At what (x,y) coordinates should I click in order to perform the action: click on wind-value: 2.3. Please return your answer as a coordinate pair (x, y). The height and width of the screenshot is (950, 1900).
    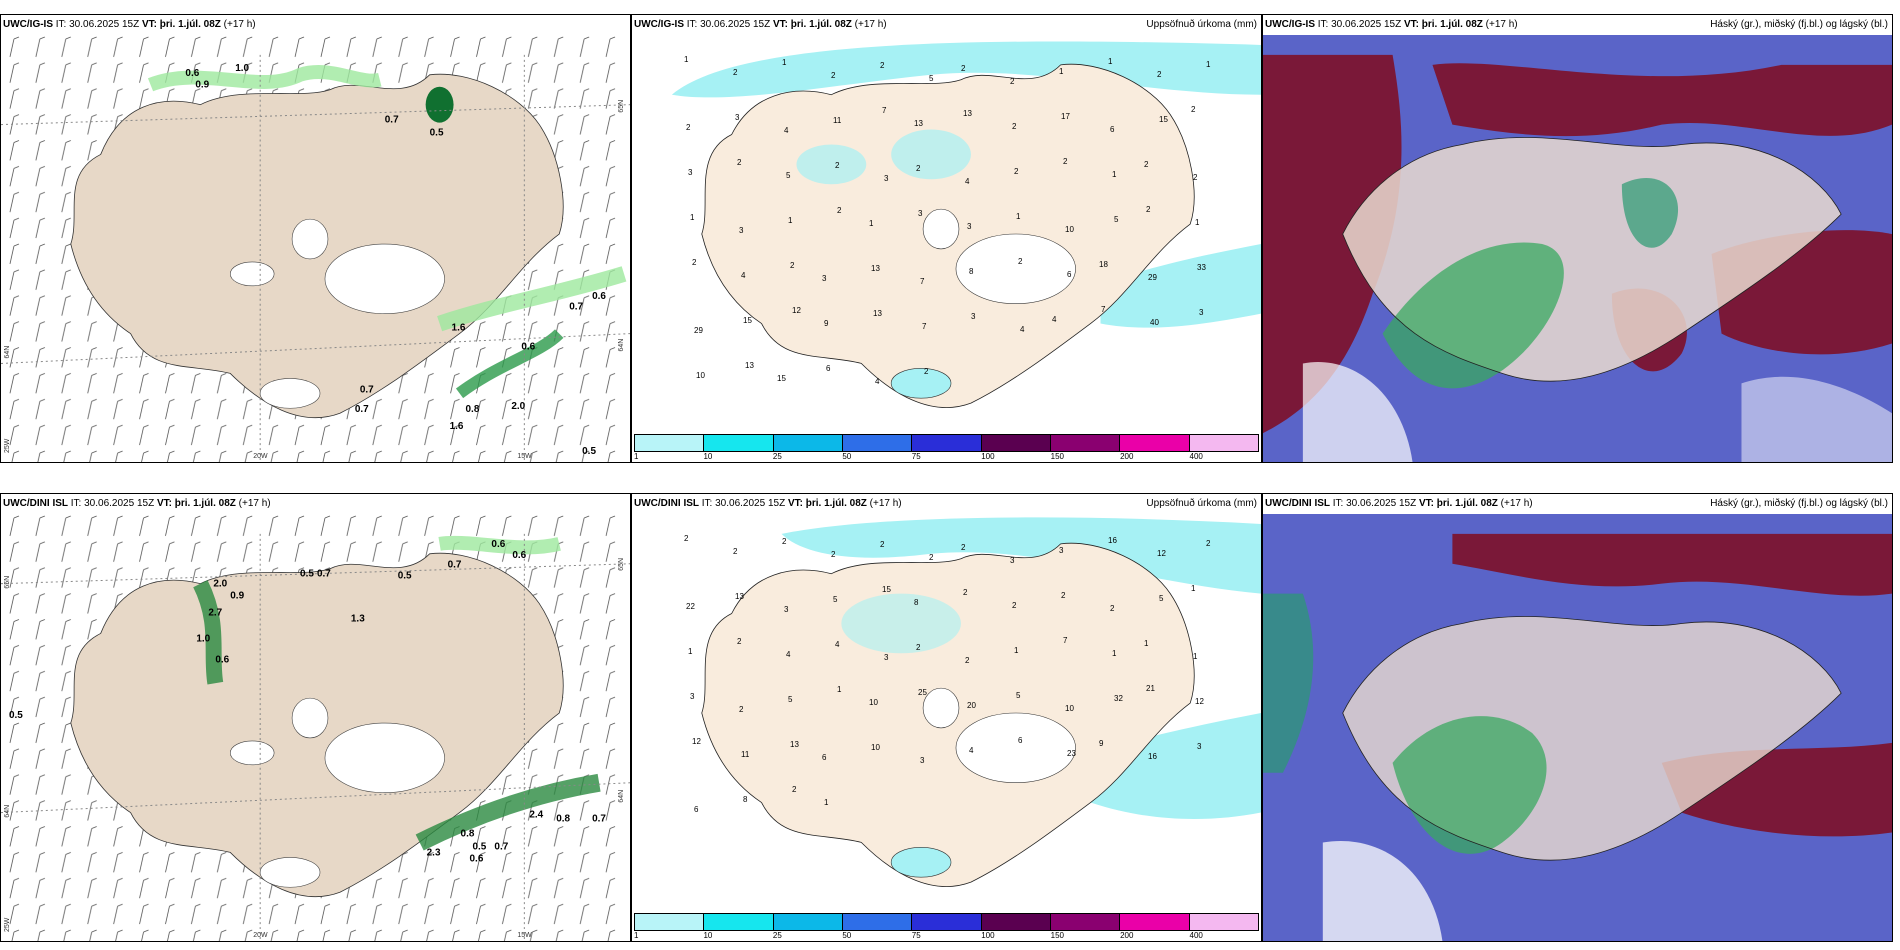
    Looking at the image, I should click on (434, 852).